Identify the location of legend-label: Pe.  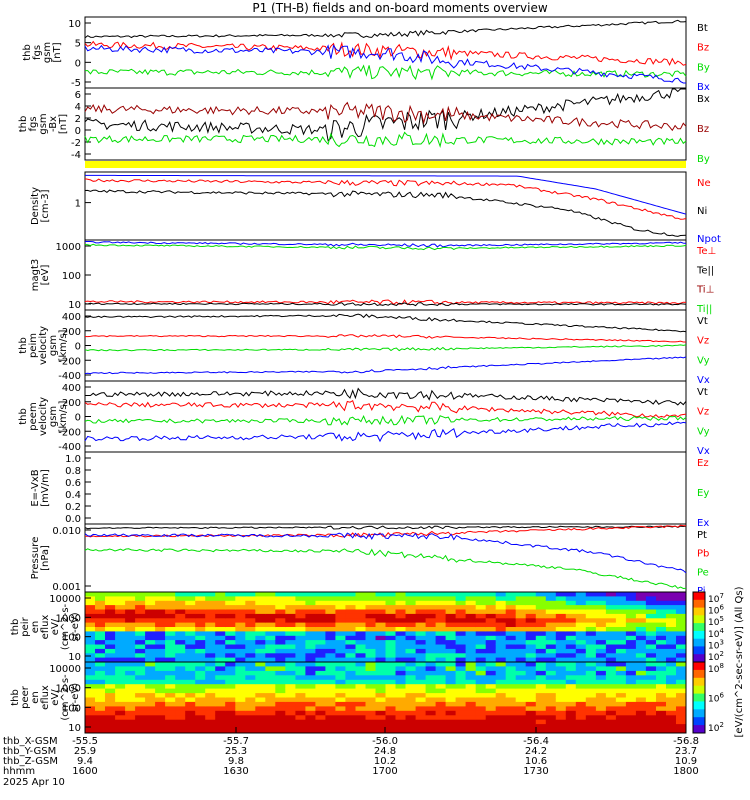
(703, 572).